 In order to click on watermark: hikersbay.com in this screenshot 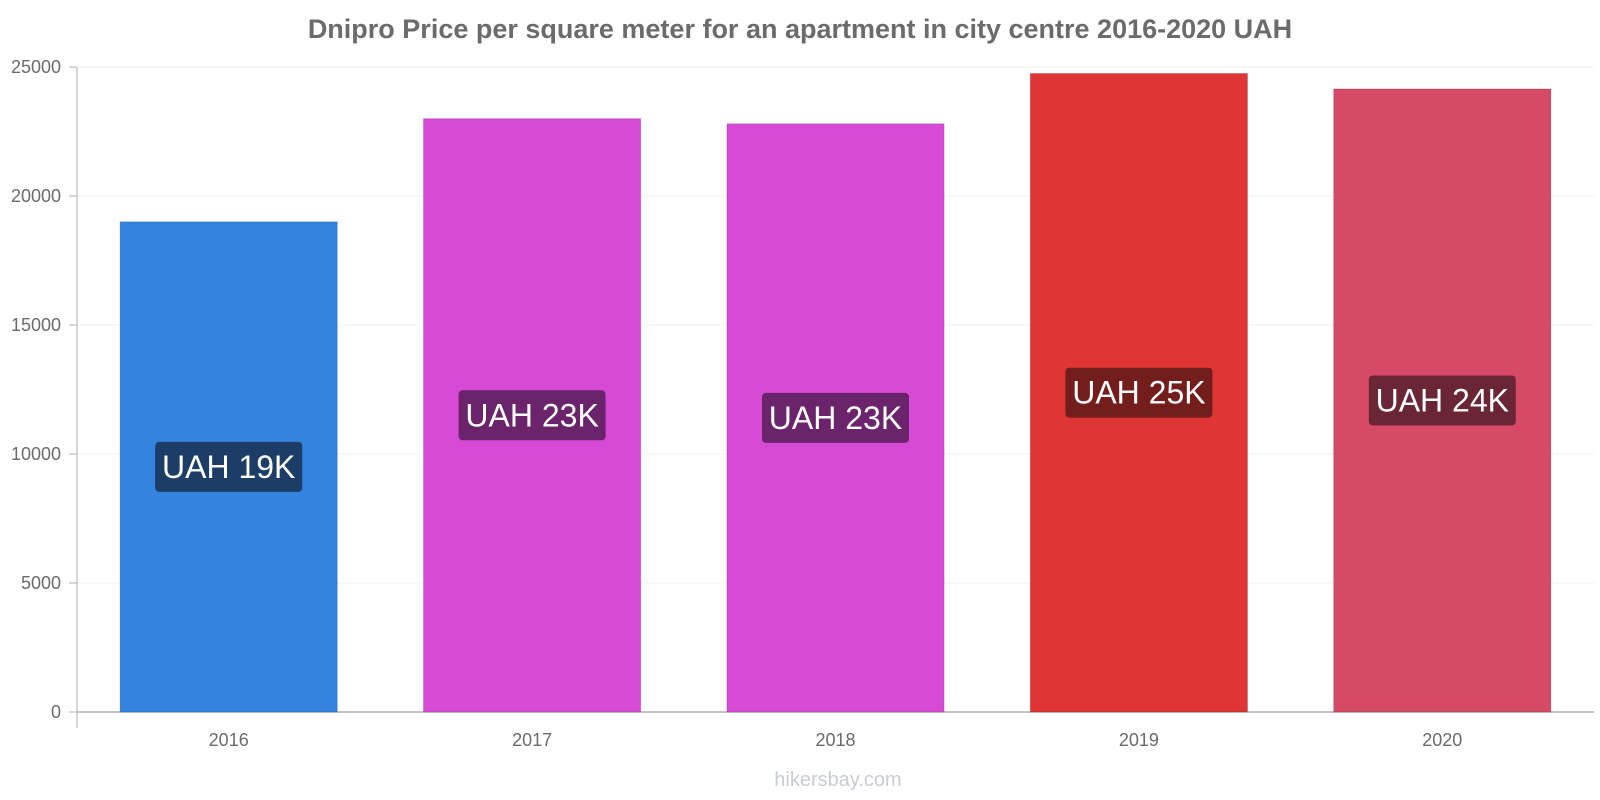, I will do `click(838, 780)`.